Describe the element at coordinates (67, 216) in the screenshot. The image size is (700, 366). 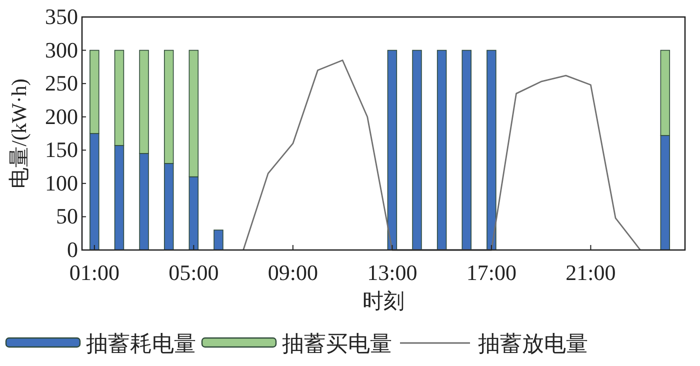
I see `y-tick-label: 50` at that location.